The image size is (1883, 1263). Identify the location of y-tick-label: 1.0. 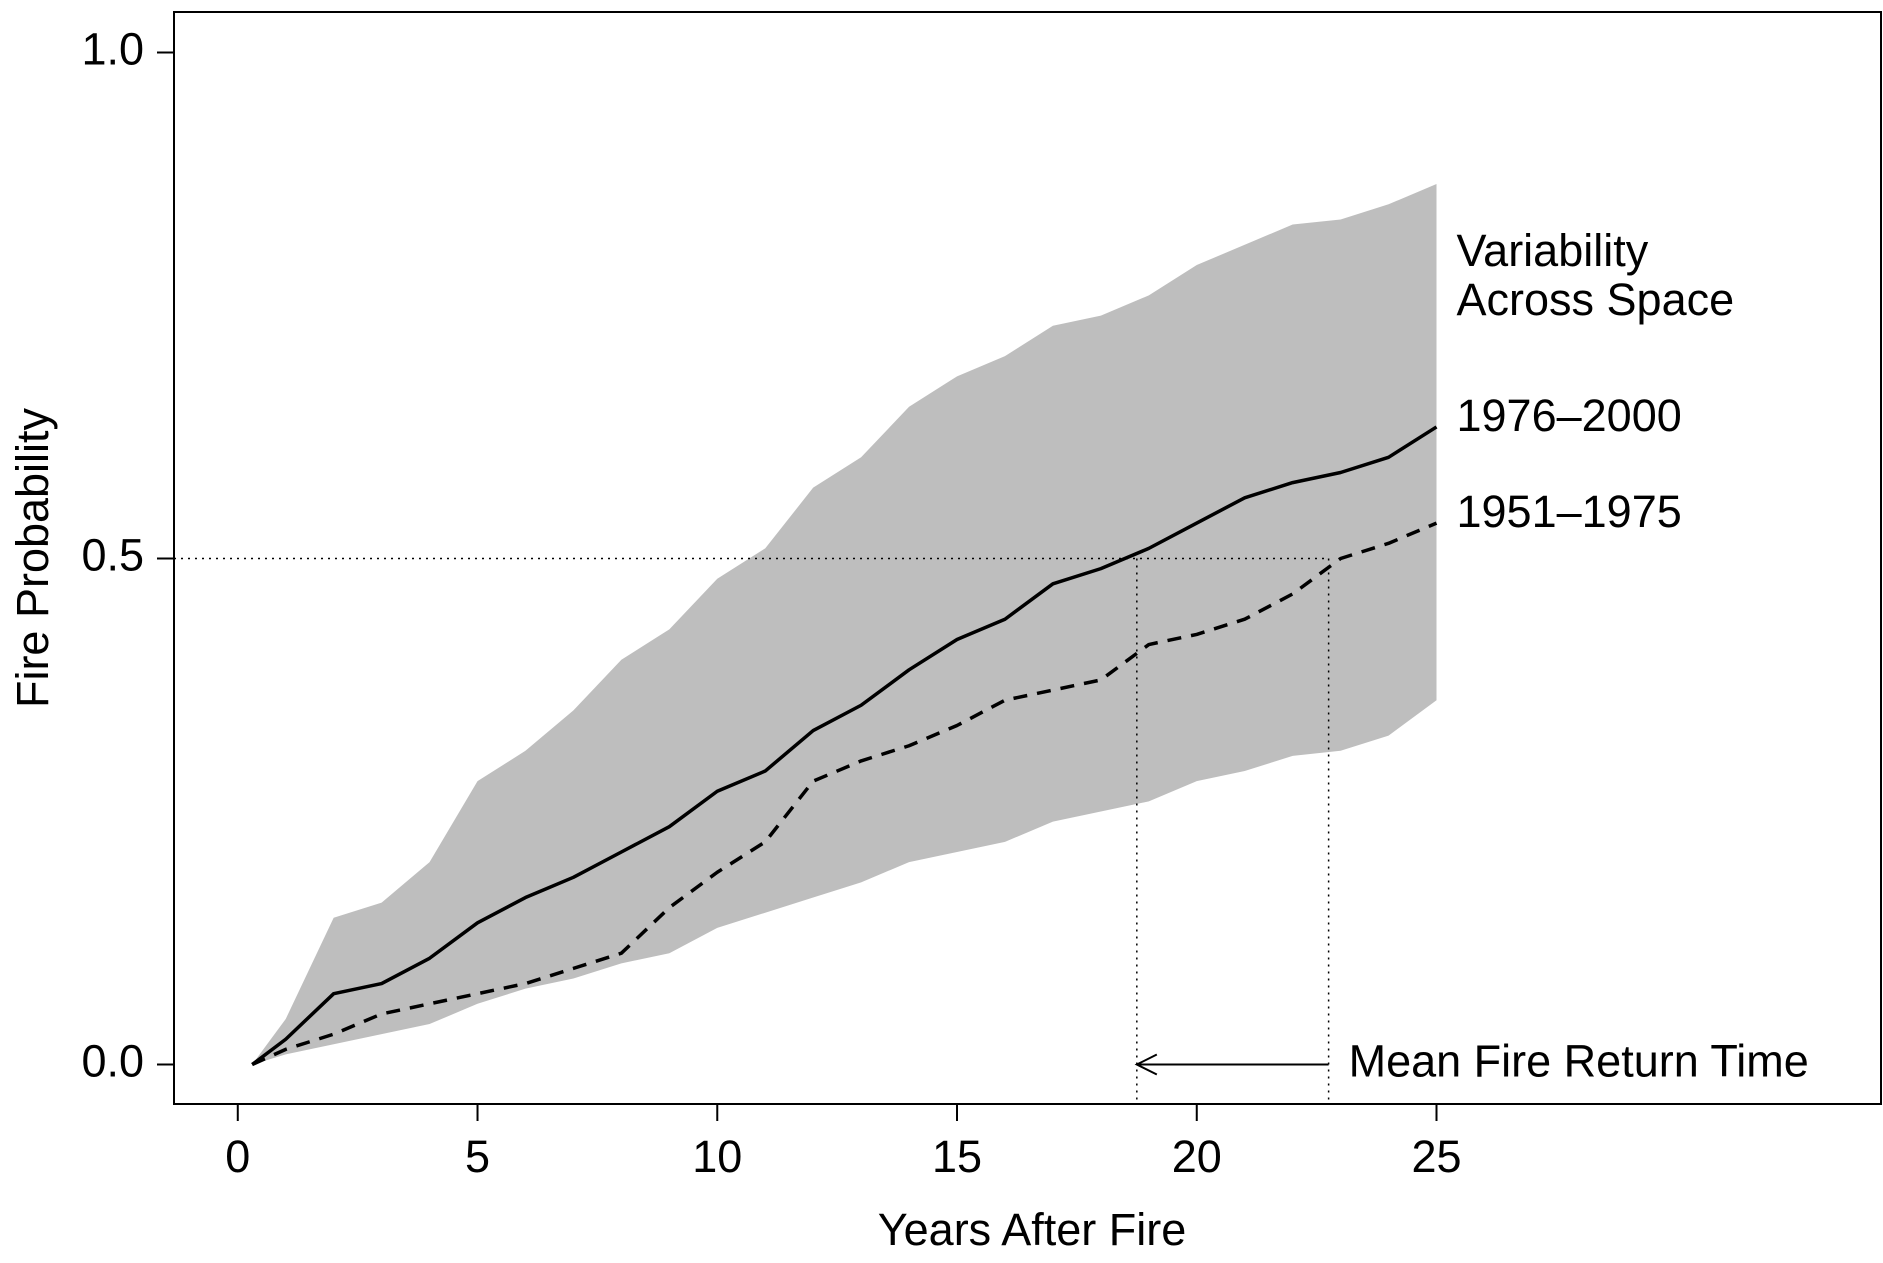
(112, 48).